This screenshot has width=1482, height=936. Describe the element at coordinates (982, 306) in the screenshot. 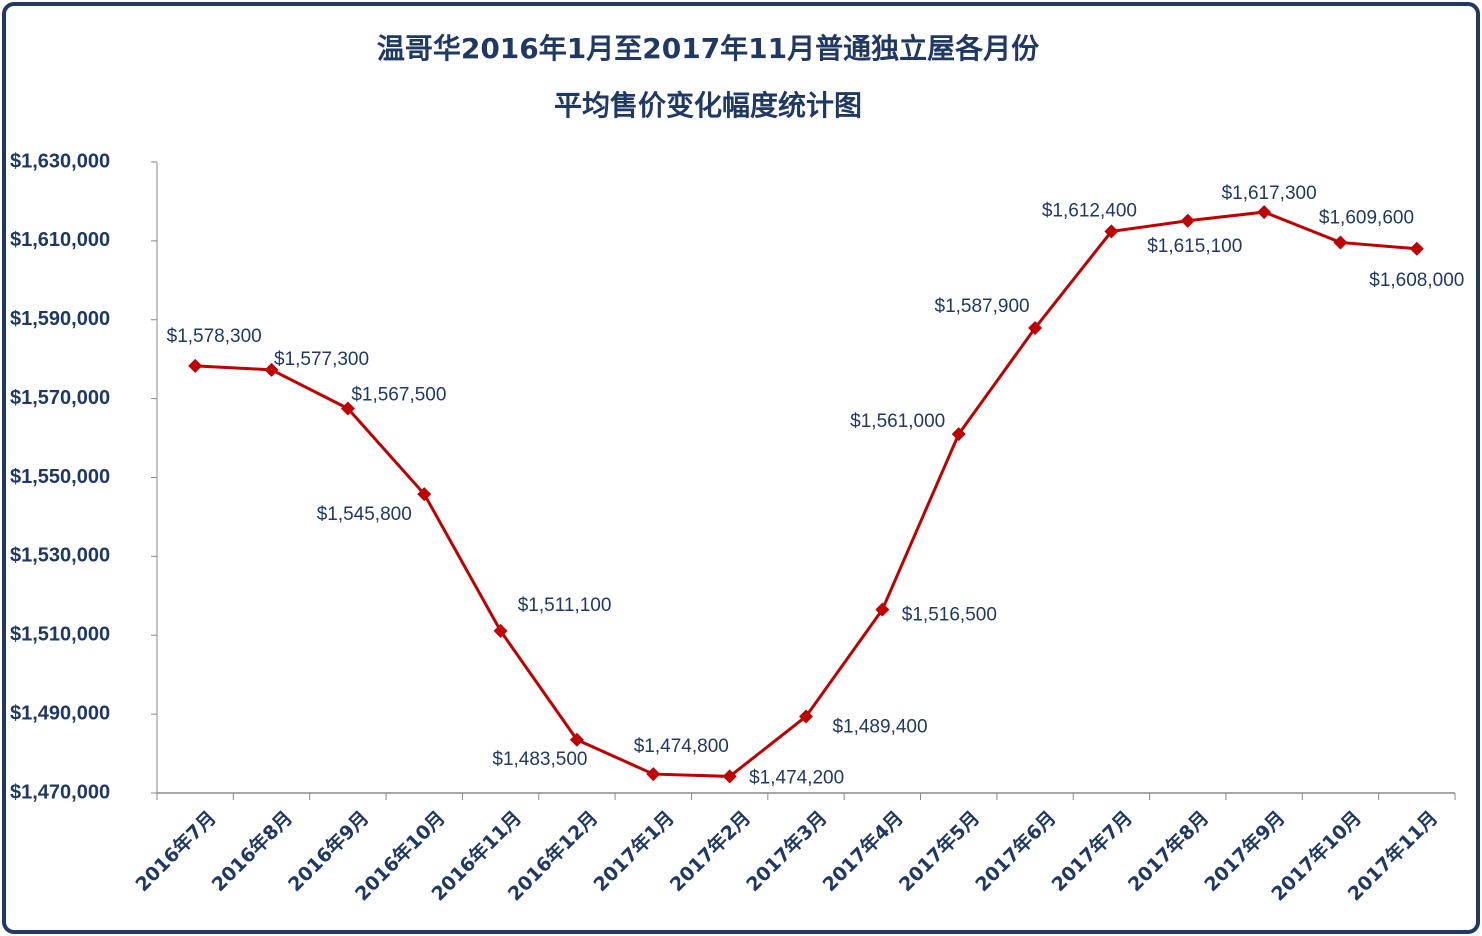

I see `data-label: $1,587,900` at that location.